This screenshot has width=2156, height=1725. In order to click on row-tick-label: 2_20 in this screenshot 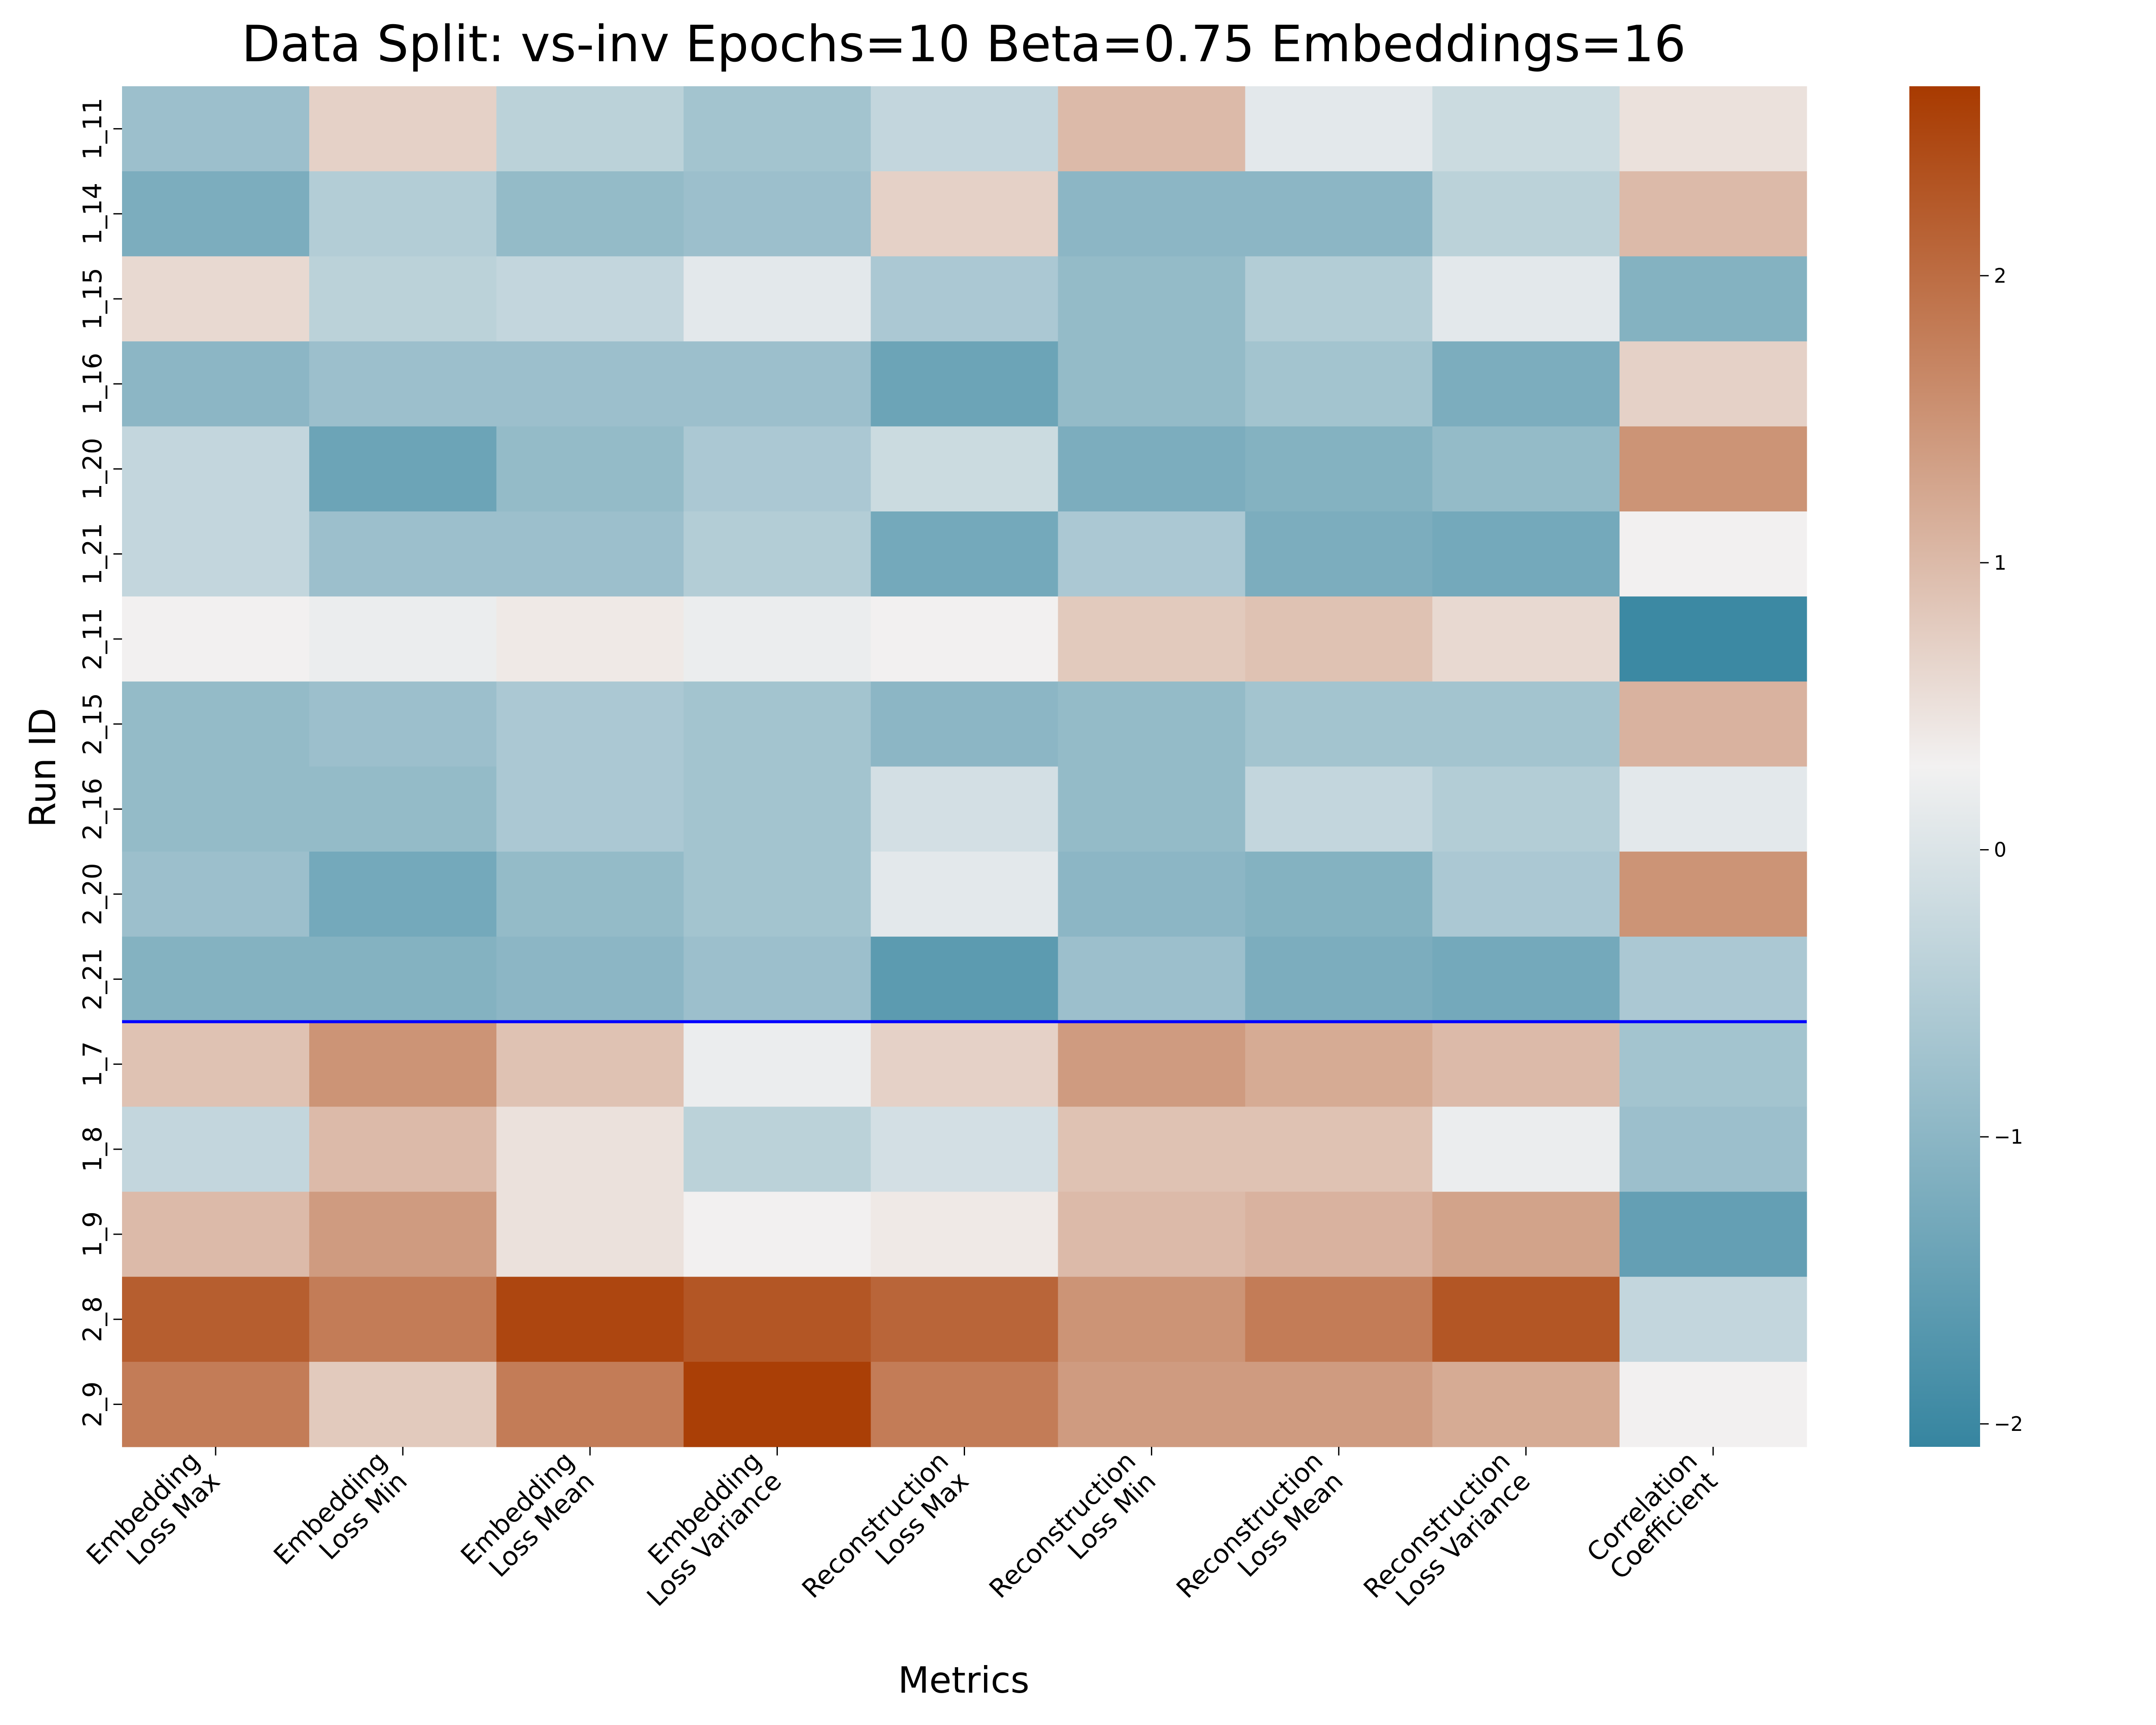, I will do `click(93, 894)`.